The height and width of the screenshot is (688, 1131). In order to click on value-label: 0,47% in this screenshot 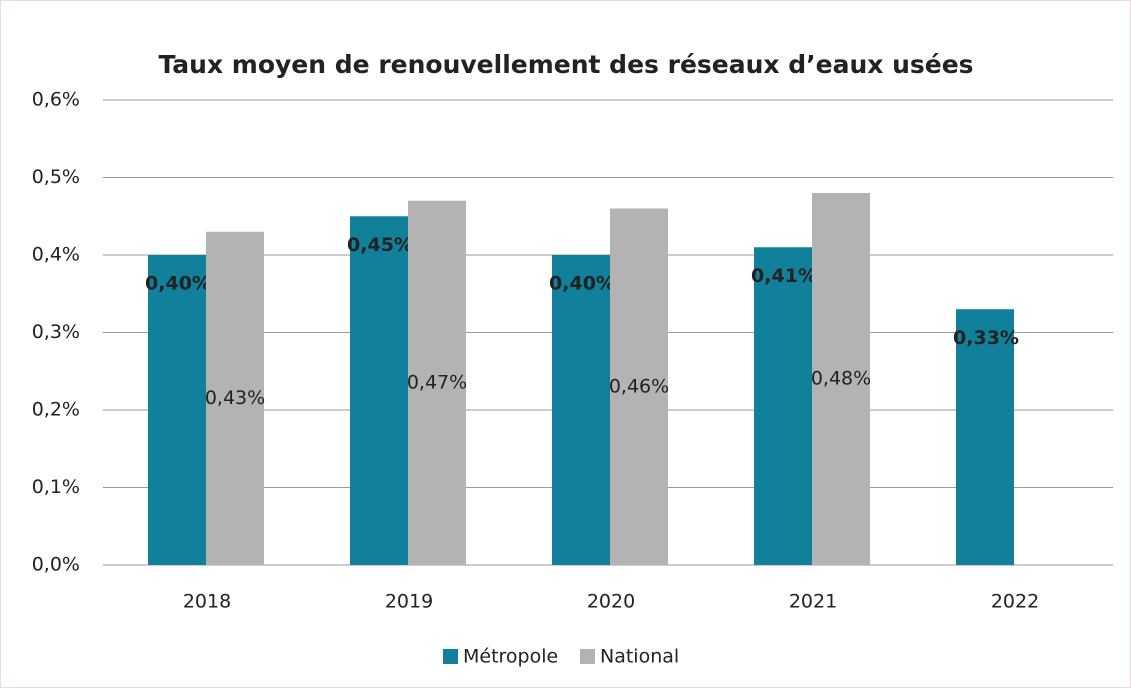, I will do `click(437, 382)`.